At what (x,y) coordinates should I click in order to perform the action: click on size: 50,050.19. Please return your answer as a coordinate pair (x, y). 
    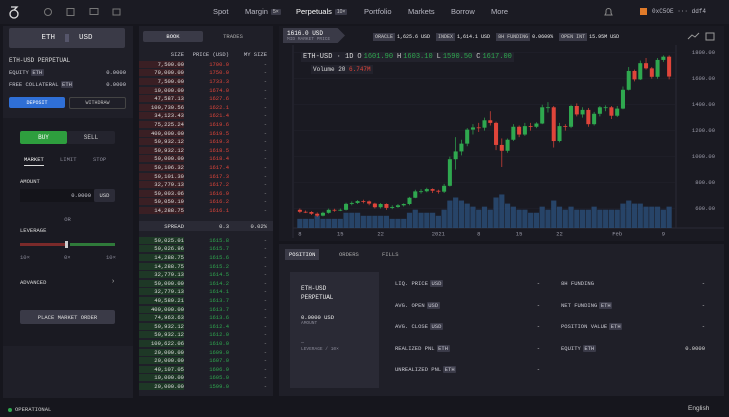
    Looking at the image, I should click on (161, 202).